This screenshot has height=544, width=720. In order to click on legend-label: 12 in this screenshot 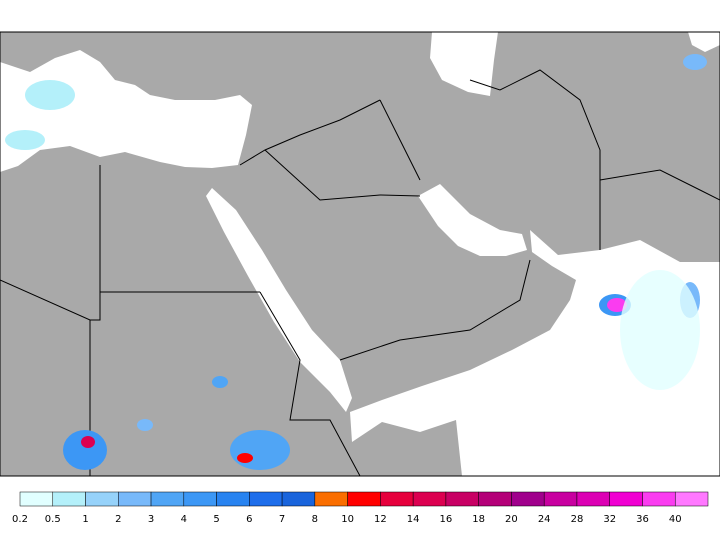, I will do `click(380, 519)`.